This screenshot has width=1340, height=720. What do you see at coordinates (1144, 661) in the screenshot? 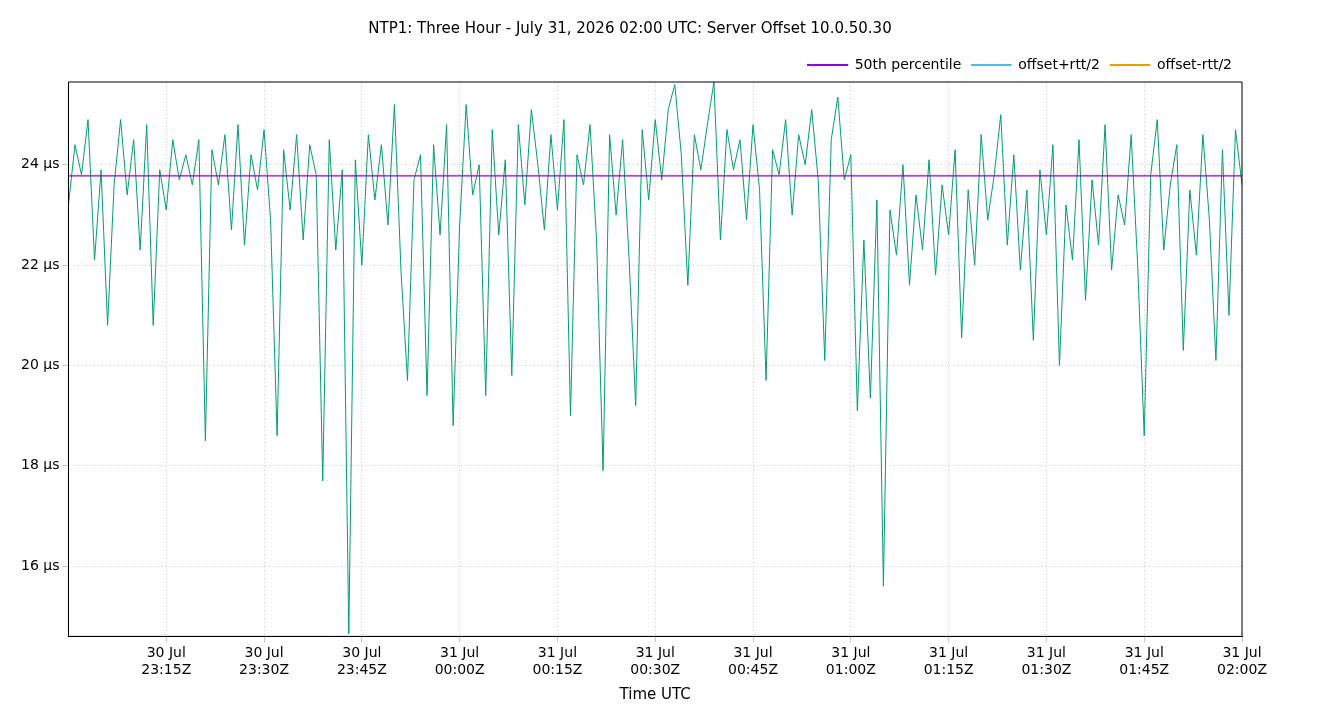
I see `x-tick-label: 31 Jul 01:45Z` at bounding box center [1144, 661].